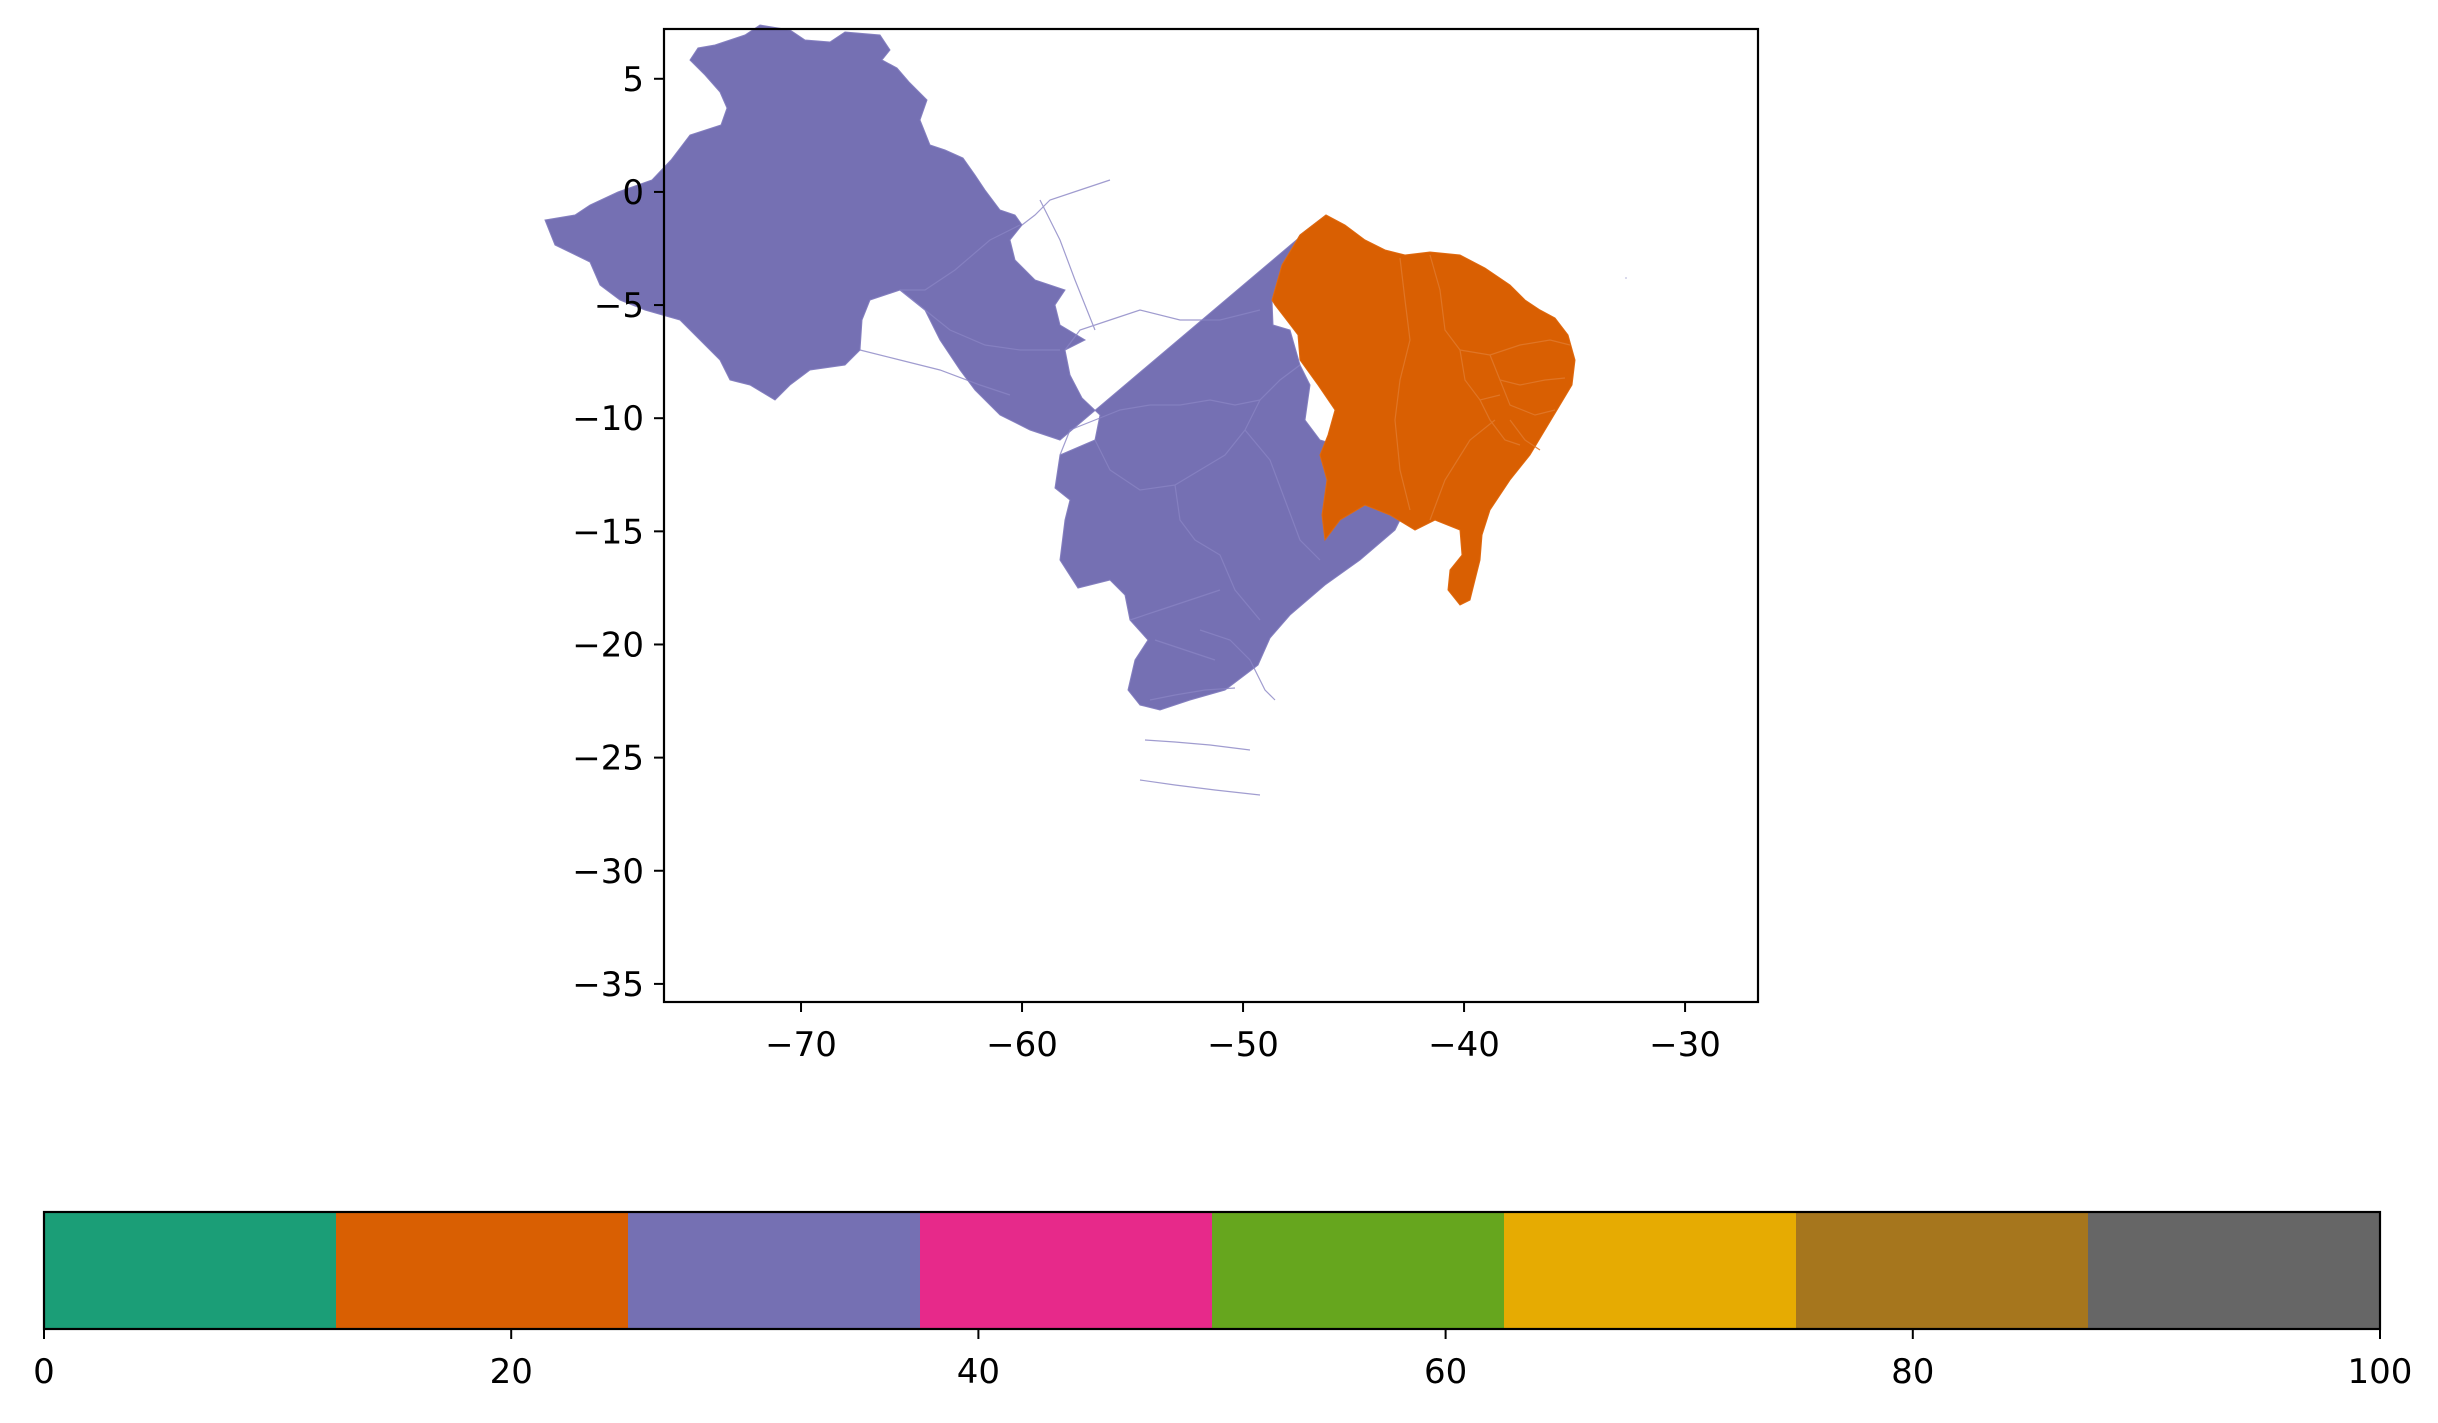 Image resolution: width=2438 pixels, height=1423 pixels. Describe the element at coordinates (1482, 387) in the screenshot. I see `northeast-state-boundaries` at that location.